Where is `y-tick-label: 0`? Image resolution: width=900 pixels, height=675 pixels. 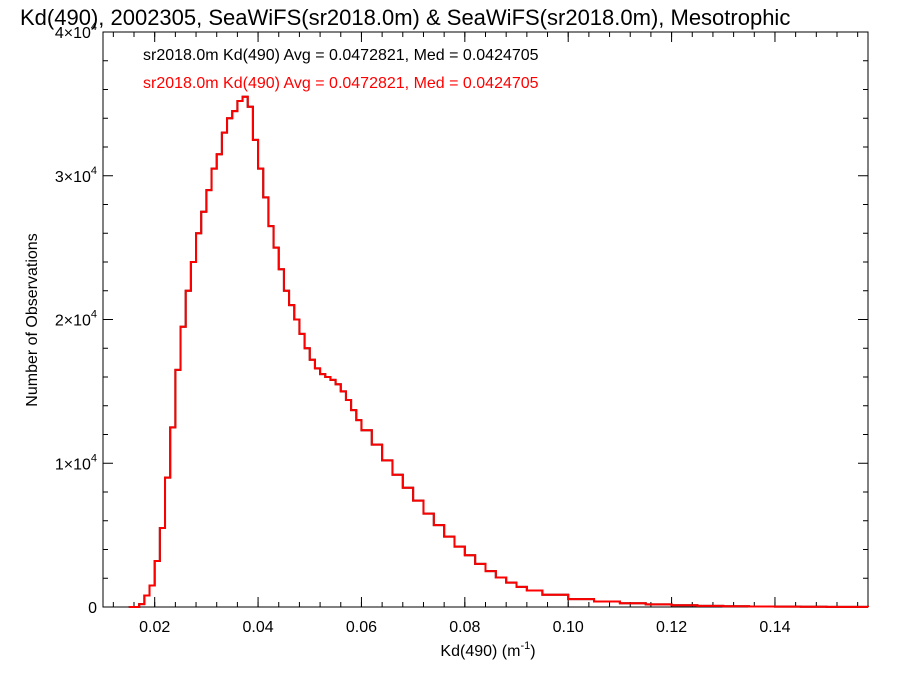
y-tick-label: 0 is located at coordinates (92, 608).